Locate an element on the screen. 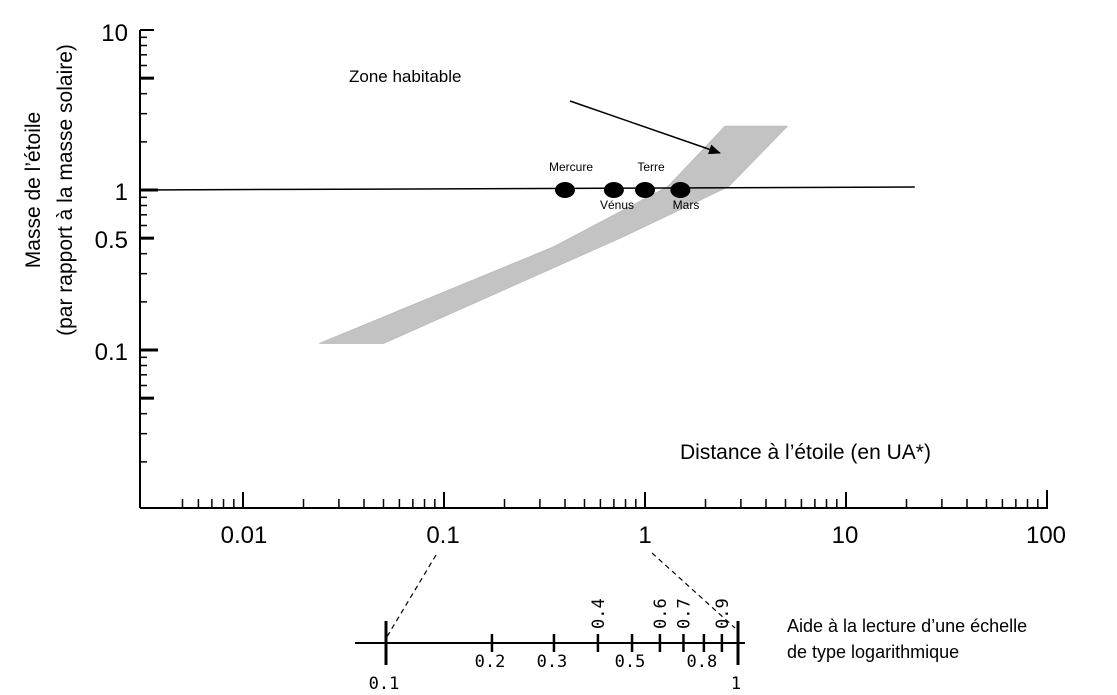  x-axis-title: Distance à l’étoile (en UA*) is located at coordinates (805, 452).